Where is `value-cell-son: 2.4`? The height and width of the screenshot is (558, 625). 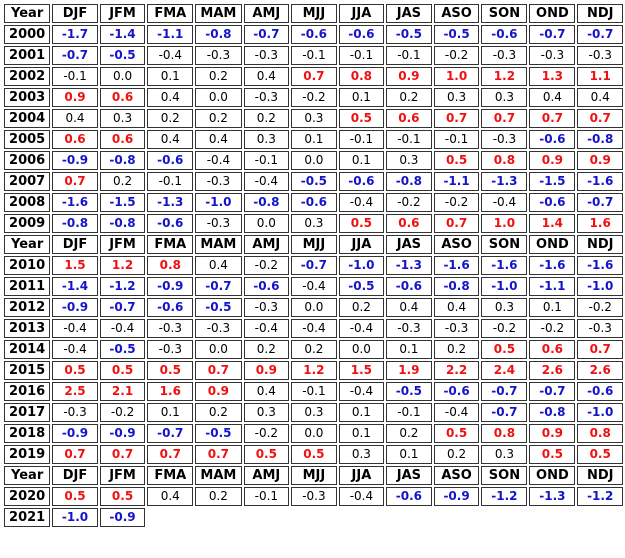
value-cell-son: 2.4 is located at coordinates (504, 370).